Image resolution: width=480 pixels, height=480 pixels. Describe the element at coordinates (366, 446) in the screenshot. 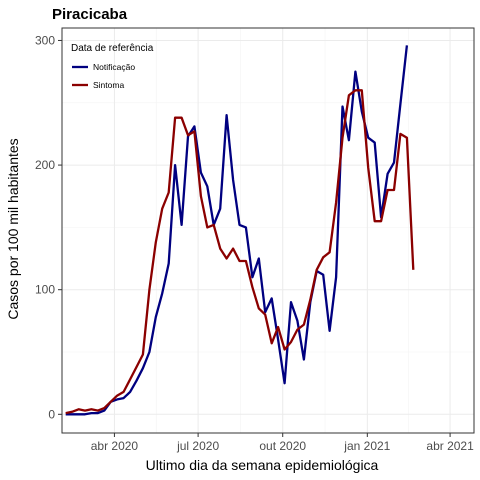

I see `x-tick-label: jan 2021` at that location.